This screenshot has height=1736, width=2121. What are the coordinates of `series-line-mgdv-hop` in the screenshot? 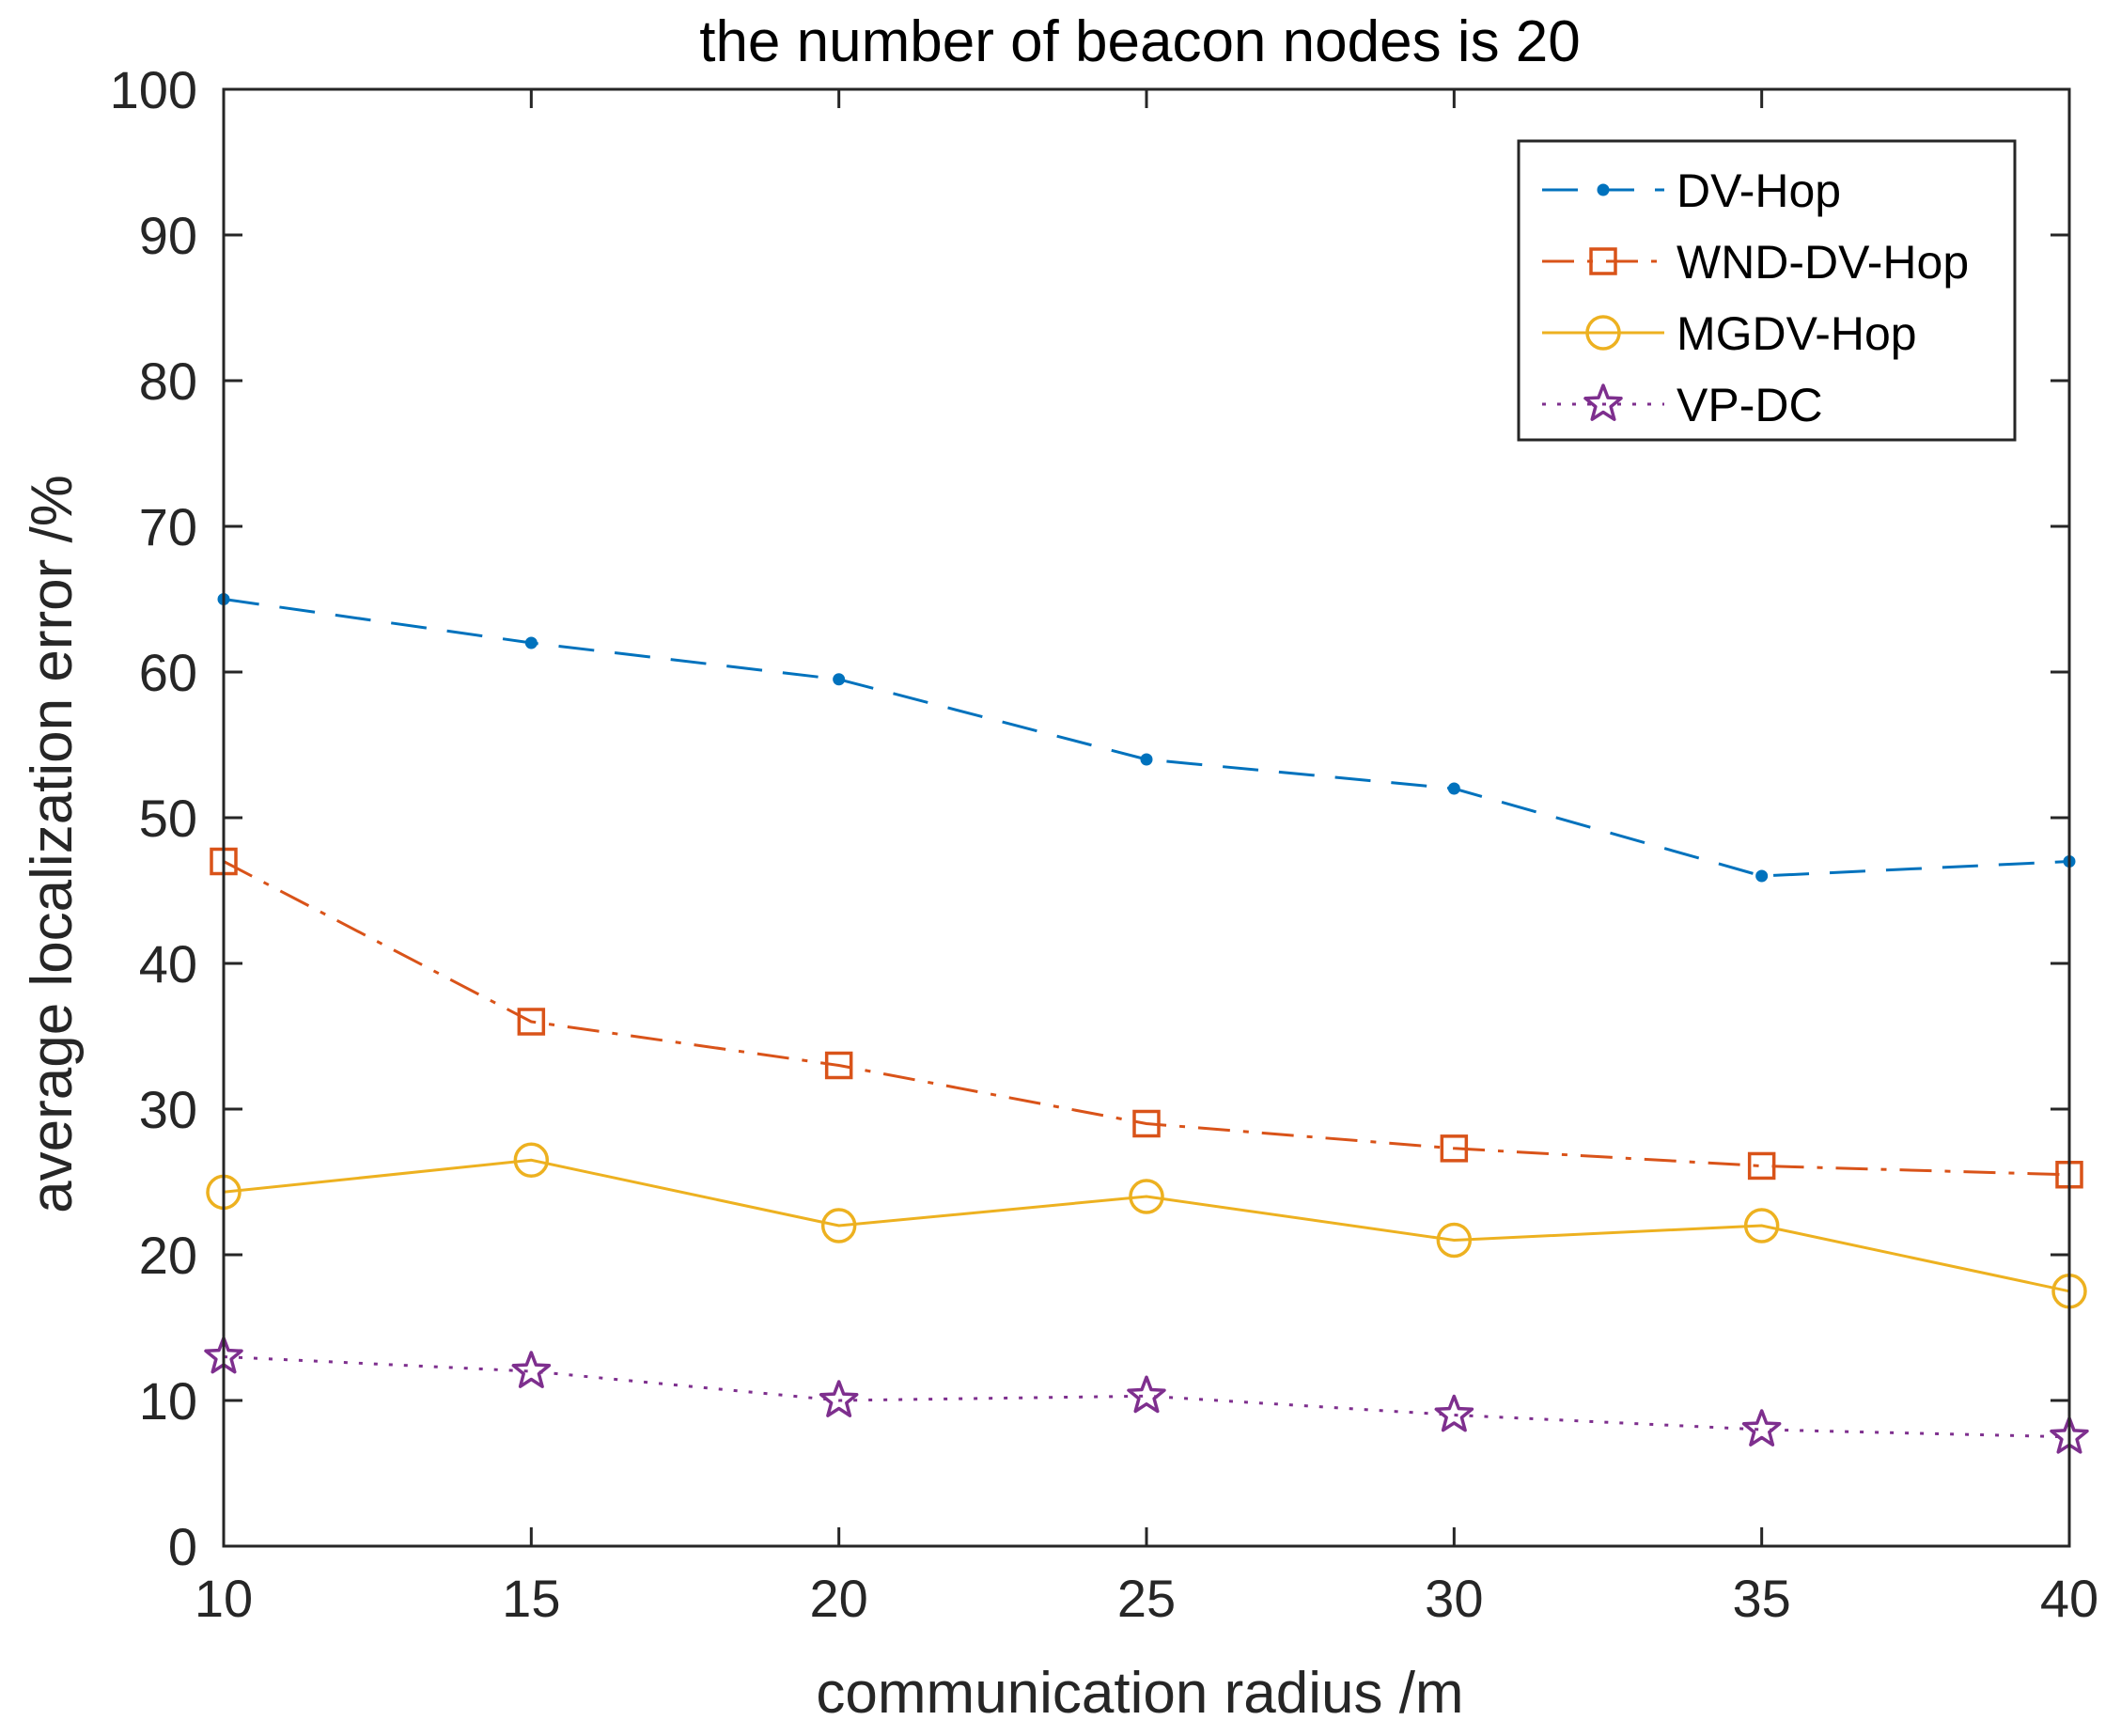 It's located at (1146, 1225).